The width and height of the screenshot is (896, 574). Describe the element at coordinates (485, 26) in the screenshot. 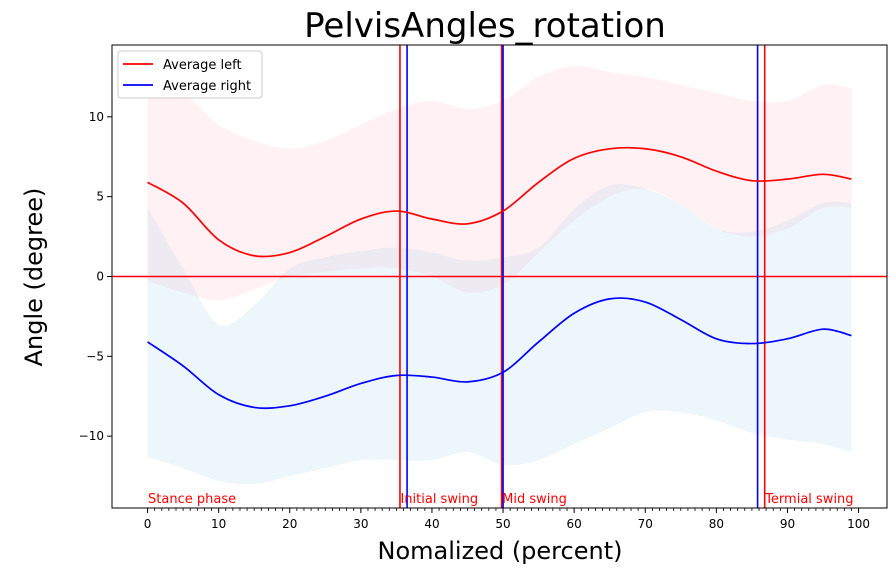

I see `chart-title: PelvisAngles_rotation` at that location.